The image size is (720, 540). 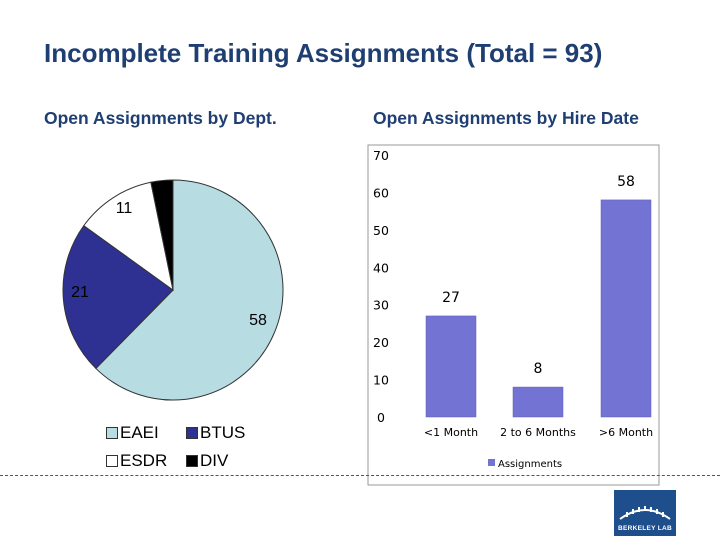 What do you see at coordinates (381, 380) in the screenshot?
I see `y-tick-label: 10` at bounding box center [381, 380].